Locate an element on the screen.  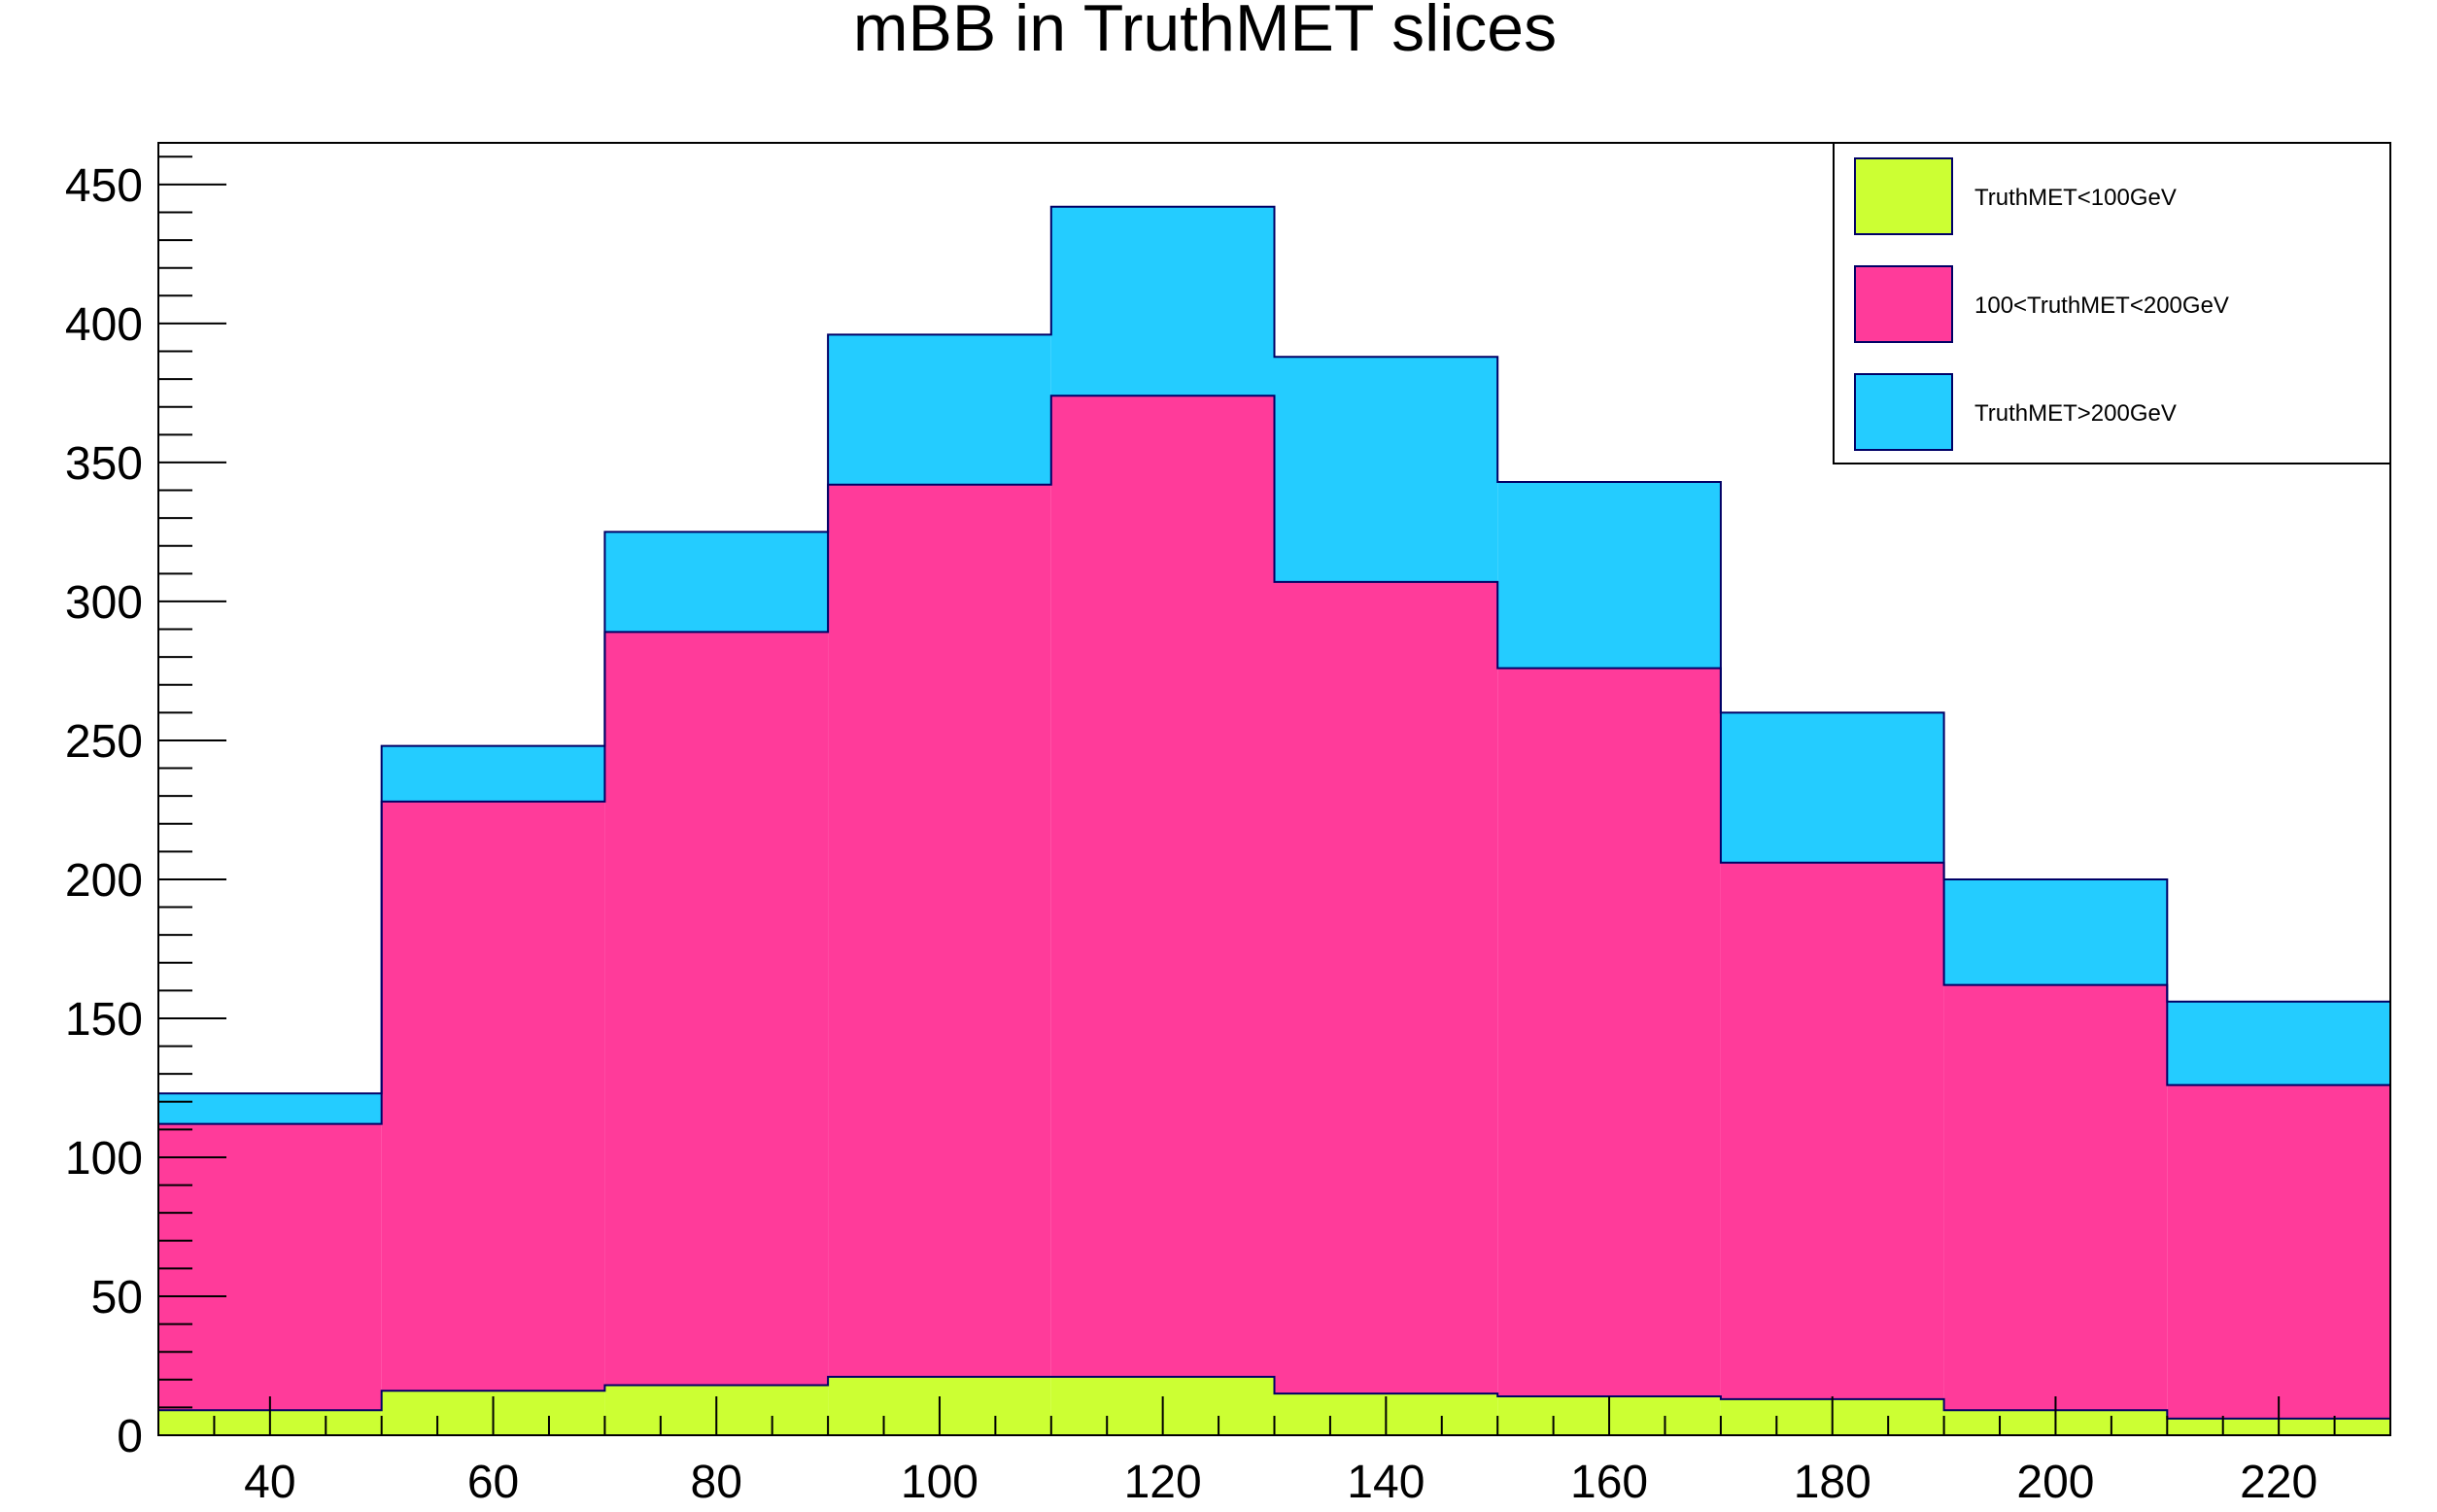
x-tick-label: 80 is located at coordinates (716, 1482).